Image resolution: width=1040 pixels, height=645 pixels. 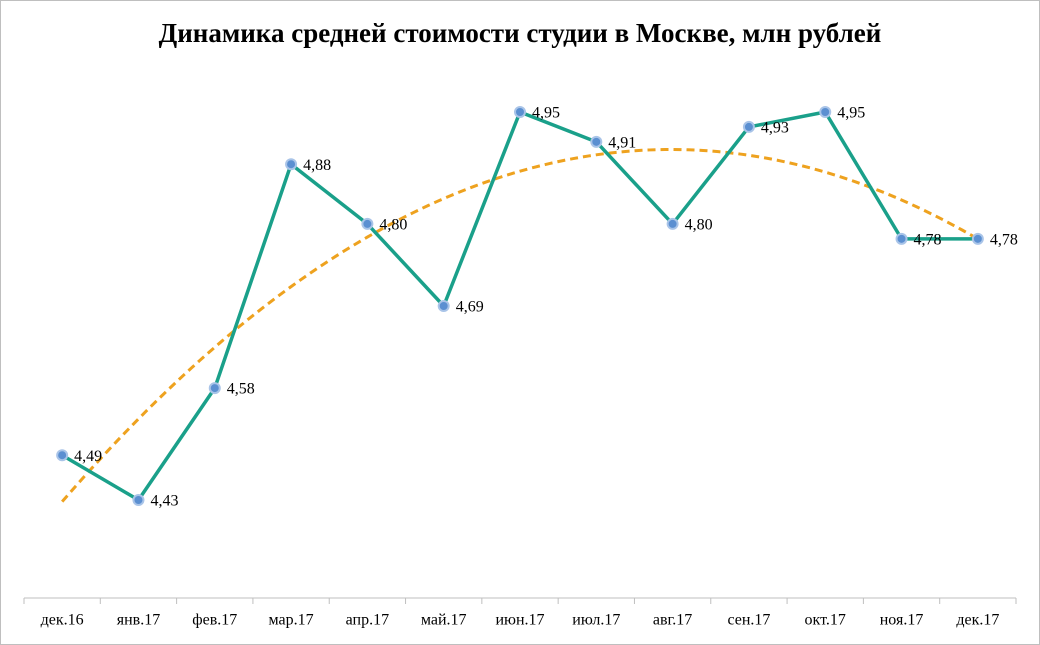 I want to click on x-tick-label: апр.17, so click(x=367, y=620).